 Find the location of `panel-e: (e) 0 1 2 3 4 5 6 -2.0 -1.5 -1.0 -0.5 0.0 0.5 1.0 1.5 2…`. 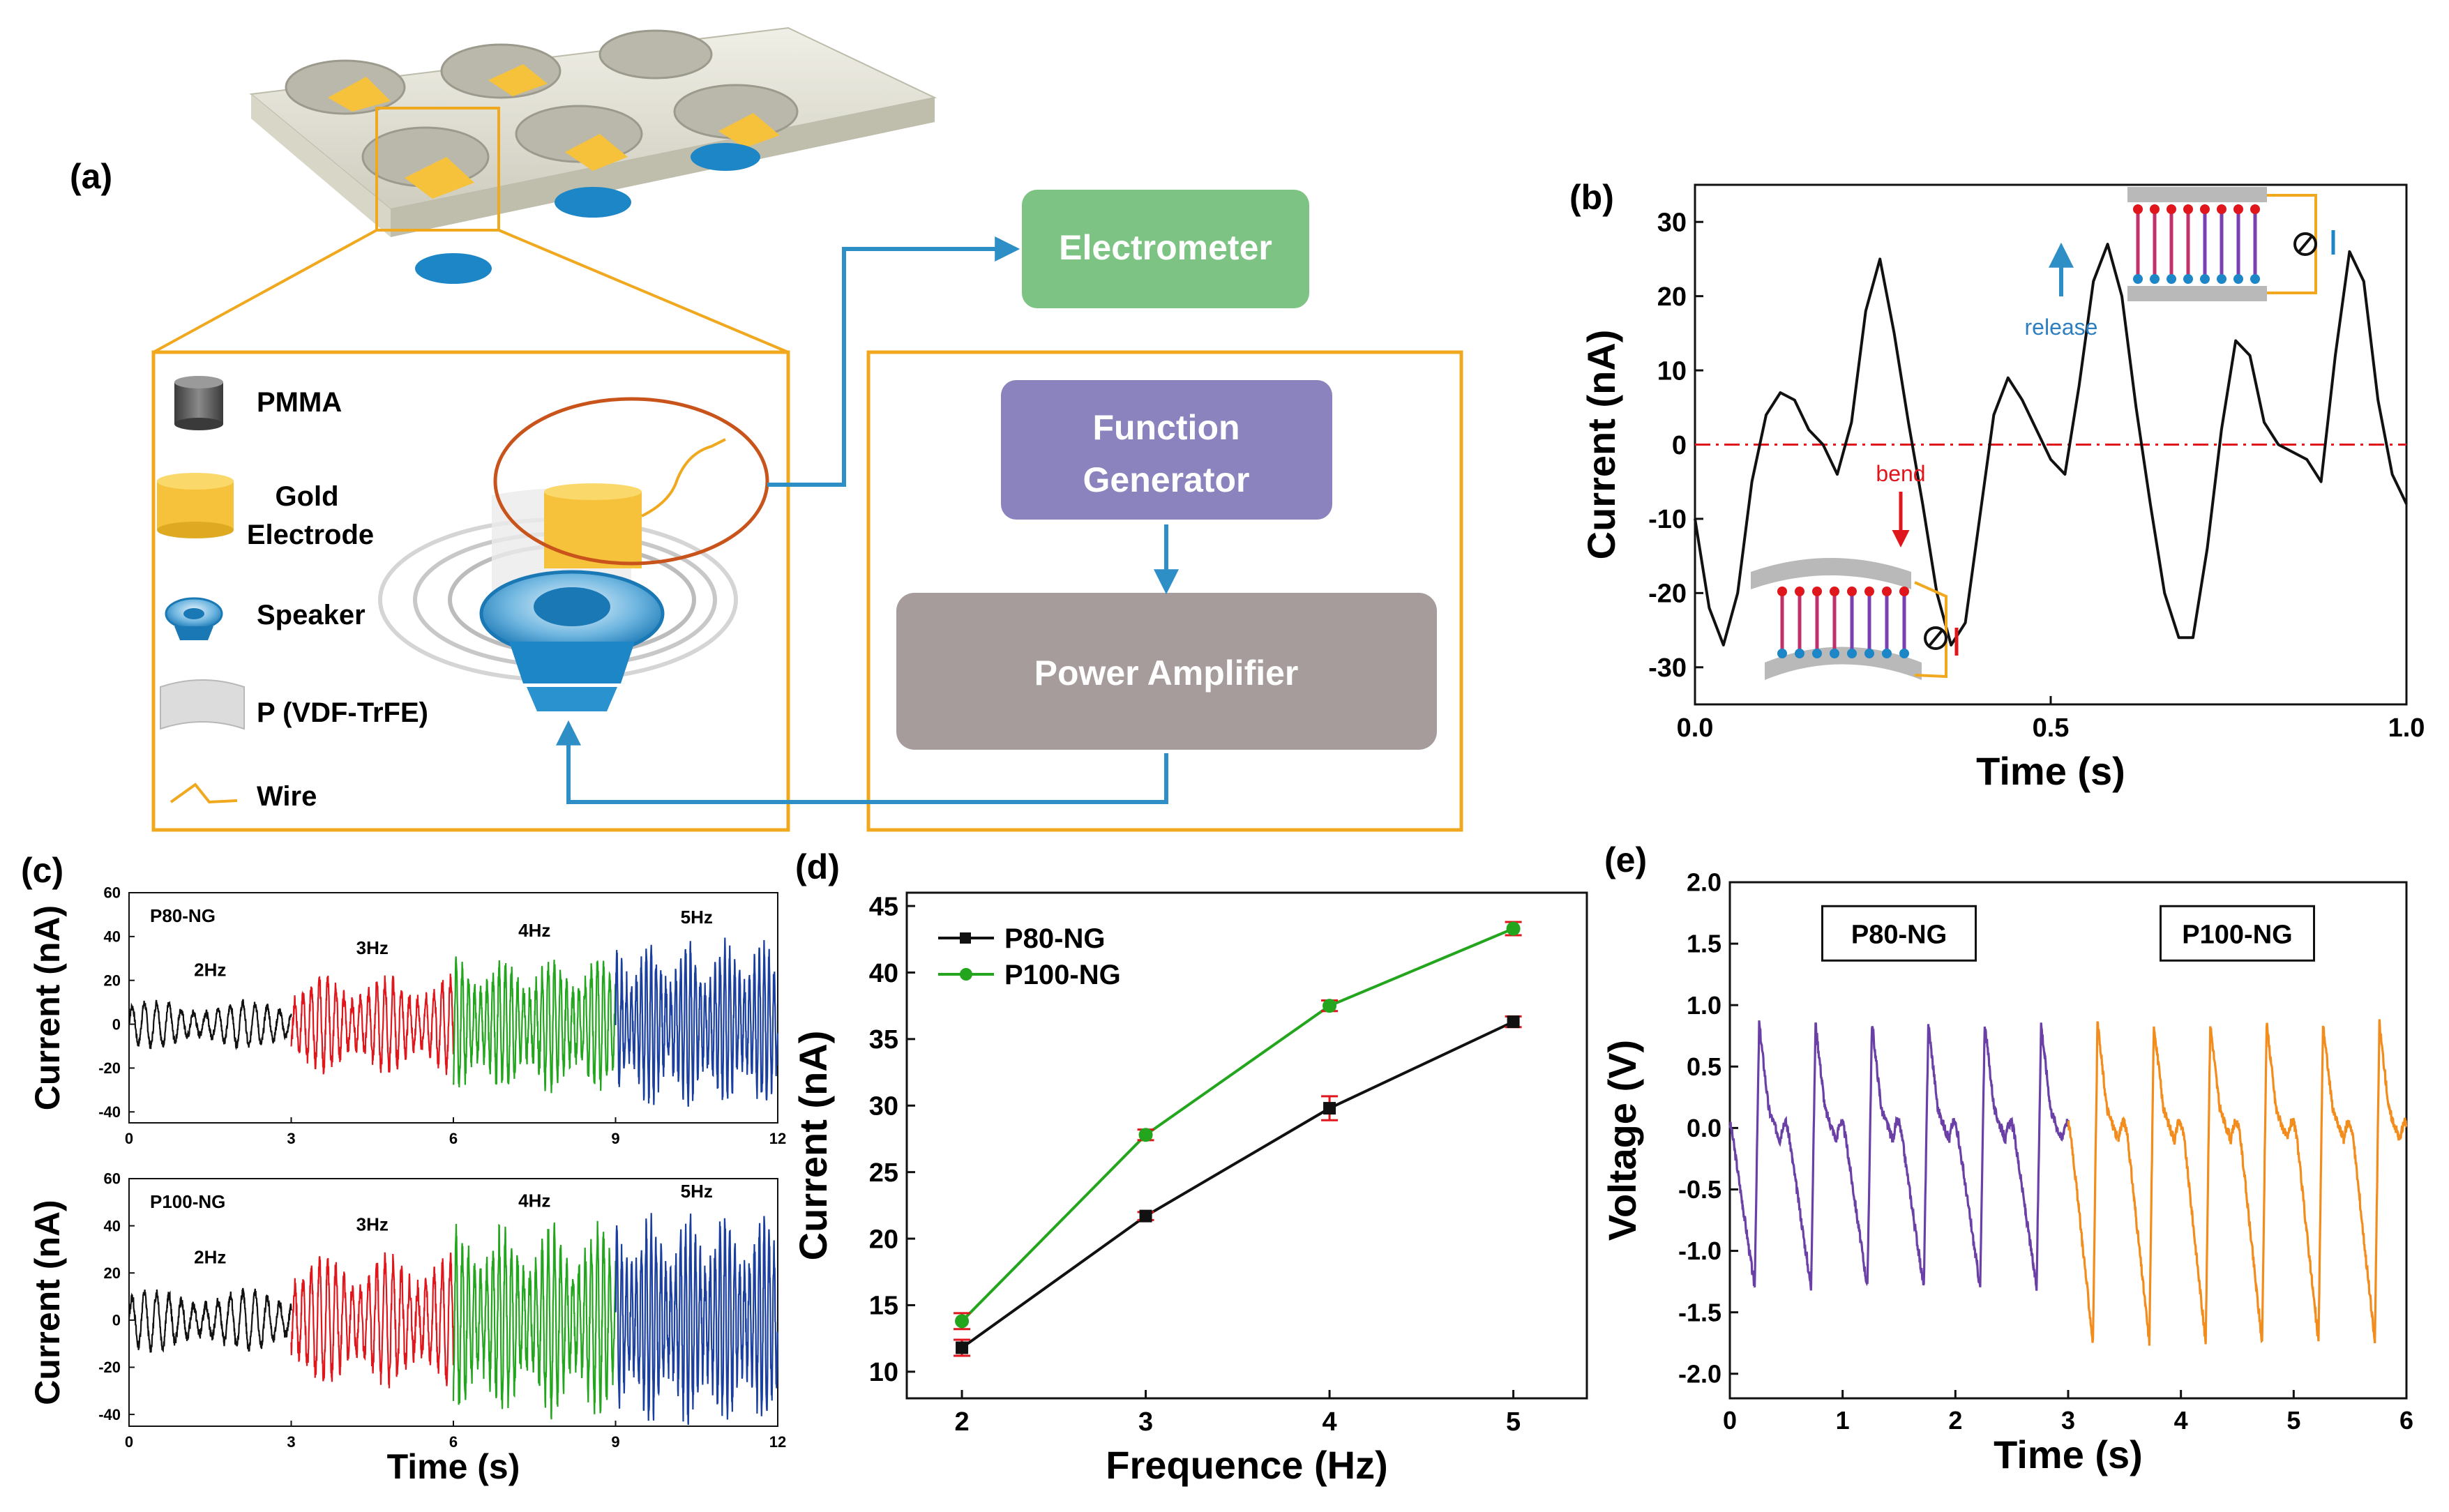

panel-e: (e) 0 1 2 3 4 5 6 -2.0 -1.5 -1.0 -0.5 0.0 0.5 1.0 1.5 2… is located at coordinates (2006, 1158).